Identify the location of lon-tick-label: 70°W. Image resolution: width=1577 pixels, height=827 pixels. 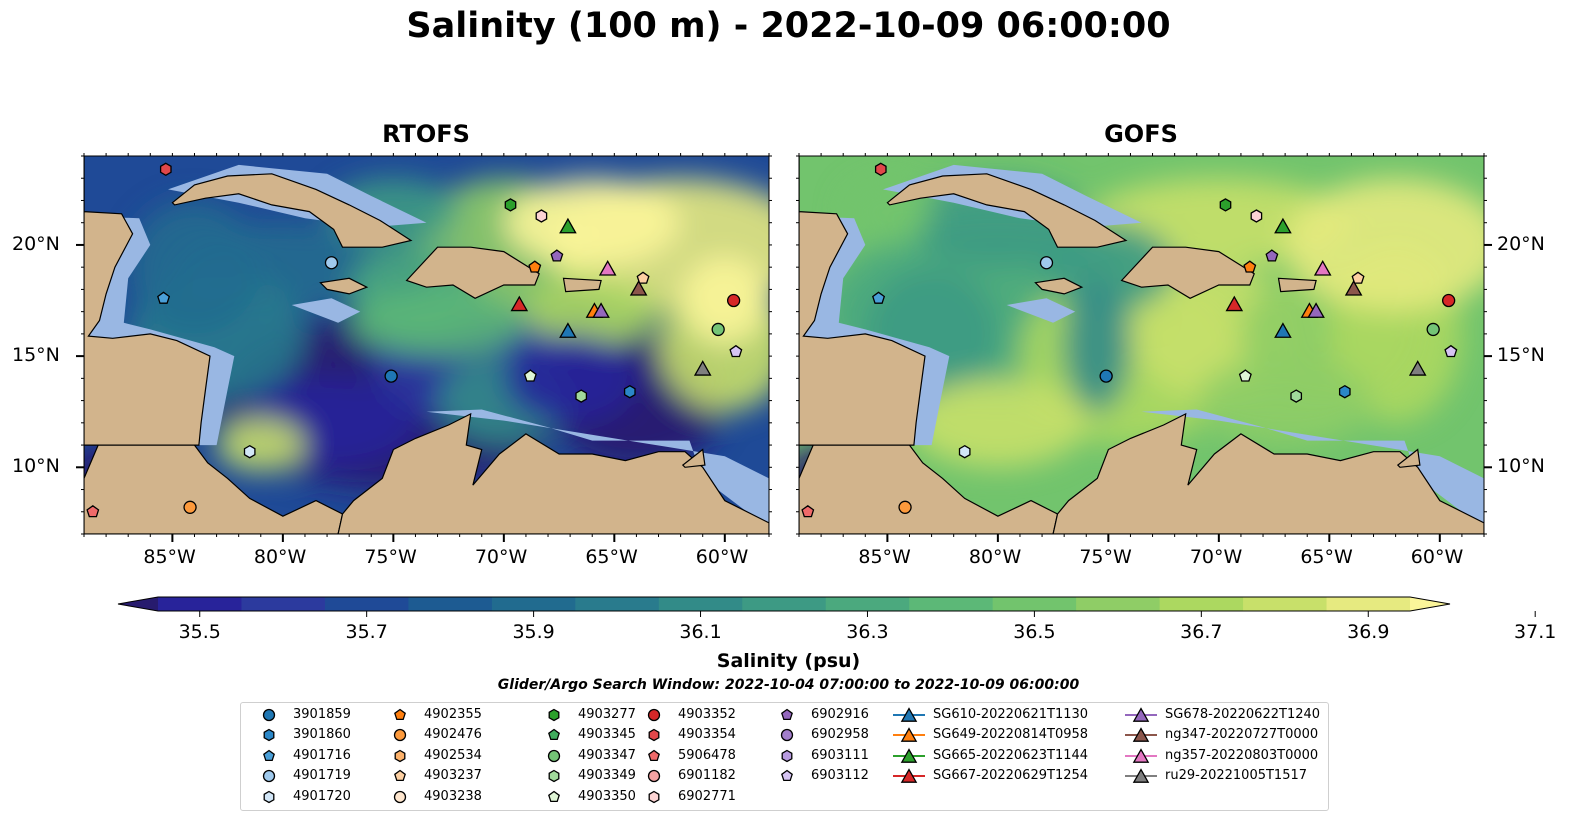
(501, 557).